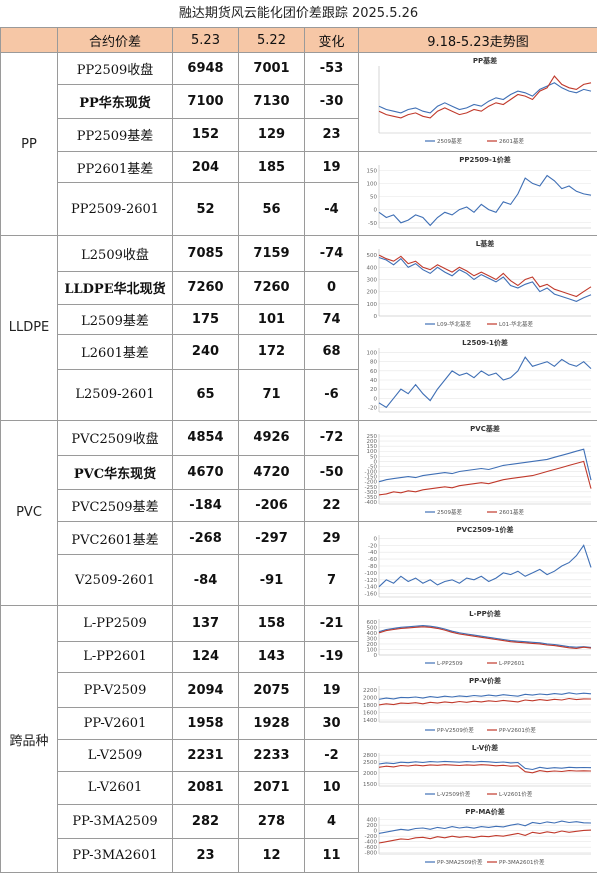 The width and height of the screenshot is (597, 875). Describe the element at coordinates (205, 438) in the screenshot. I see `value-cell-date-1: 4854` at that location.